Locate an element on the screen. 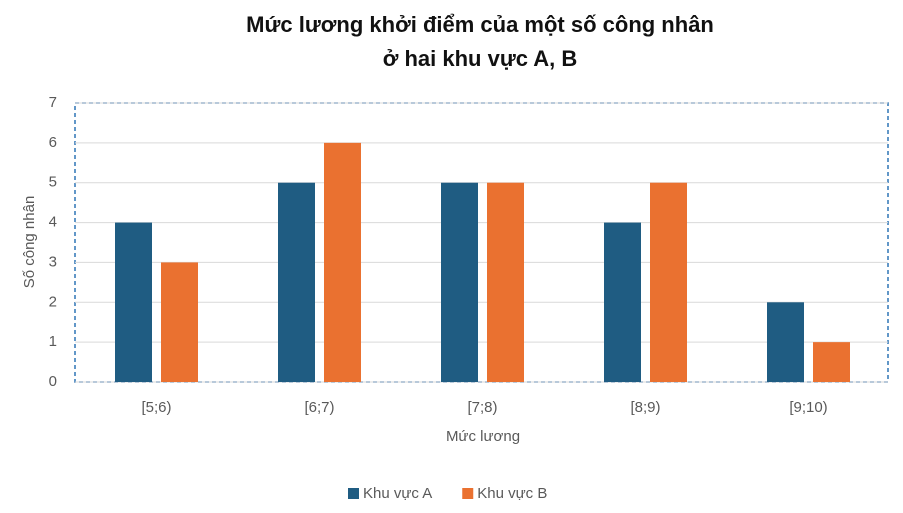 Image resolution: width=903 pixels, height=513 pixels. legend-label: Khu vực B is located at coordinates (512, 493).